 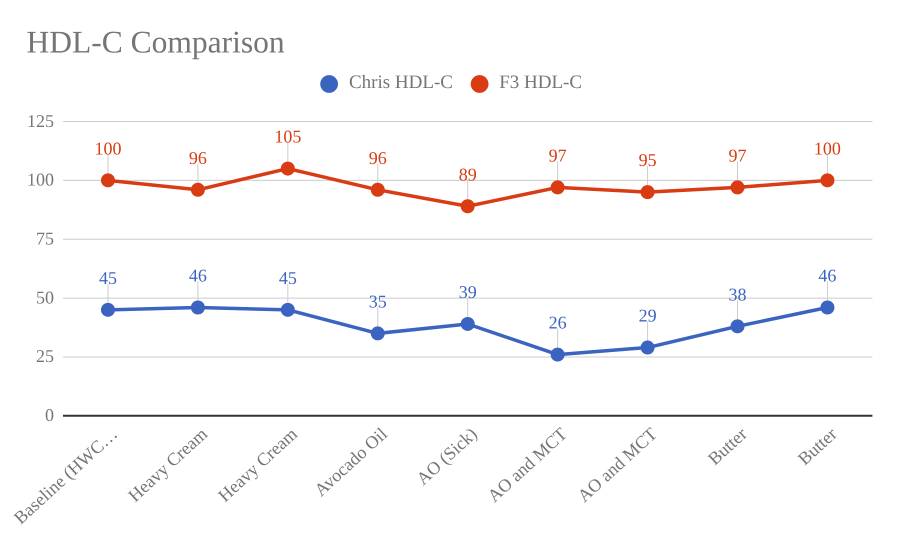 What do you see at coordinates (738, 294) in the screenshot?
I see `svg-text: 38` at bounding box center [738, 294].